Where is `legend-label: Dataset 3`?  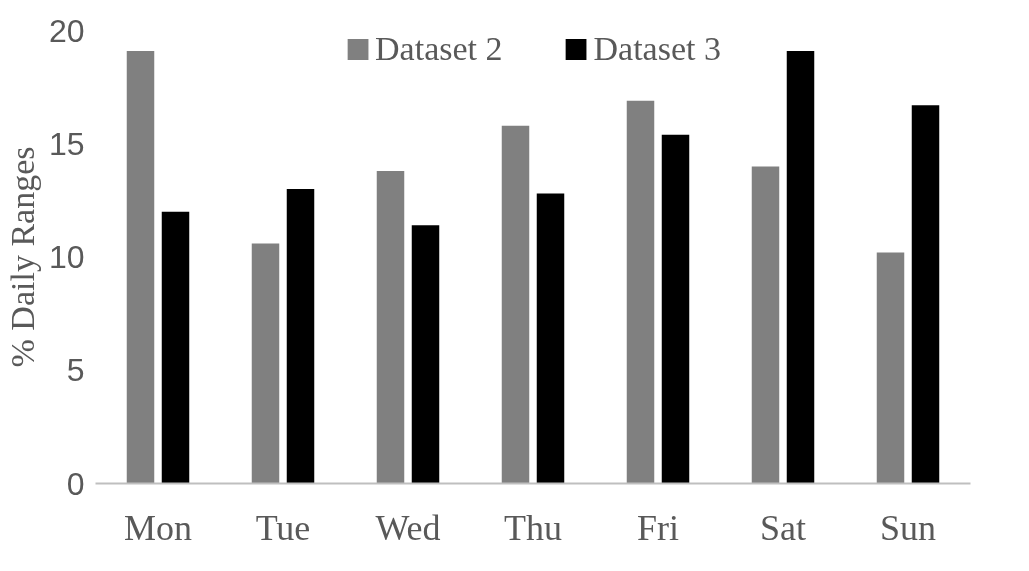
legend-label: Dataset 3 is located at coordinates (657, 49).